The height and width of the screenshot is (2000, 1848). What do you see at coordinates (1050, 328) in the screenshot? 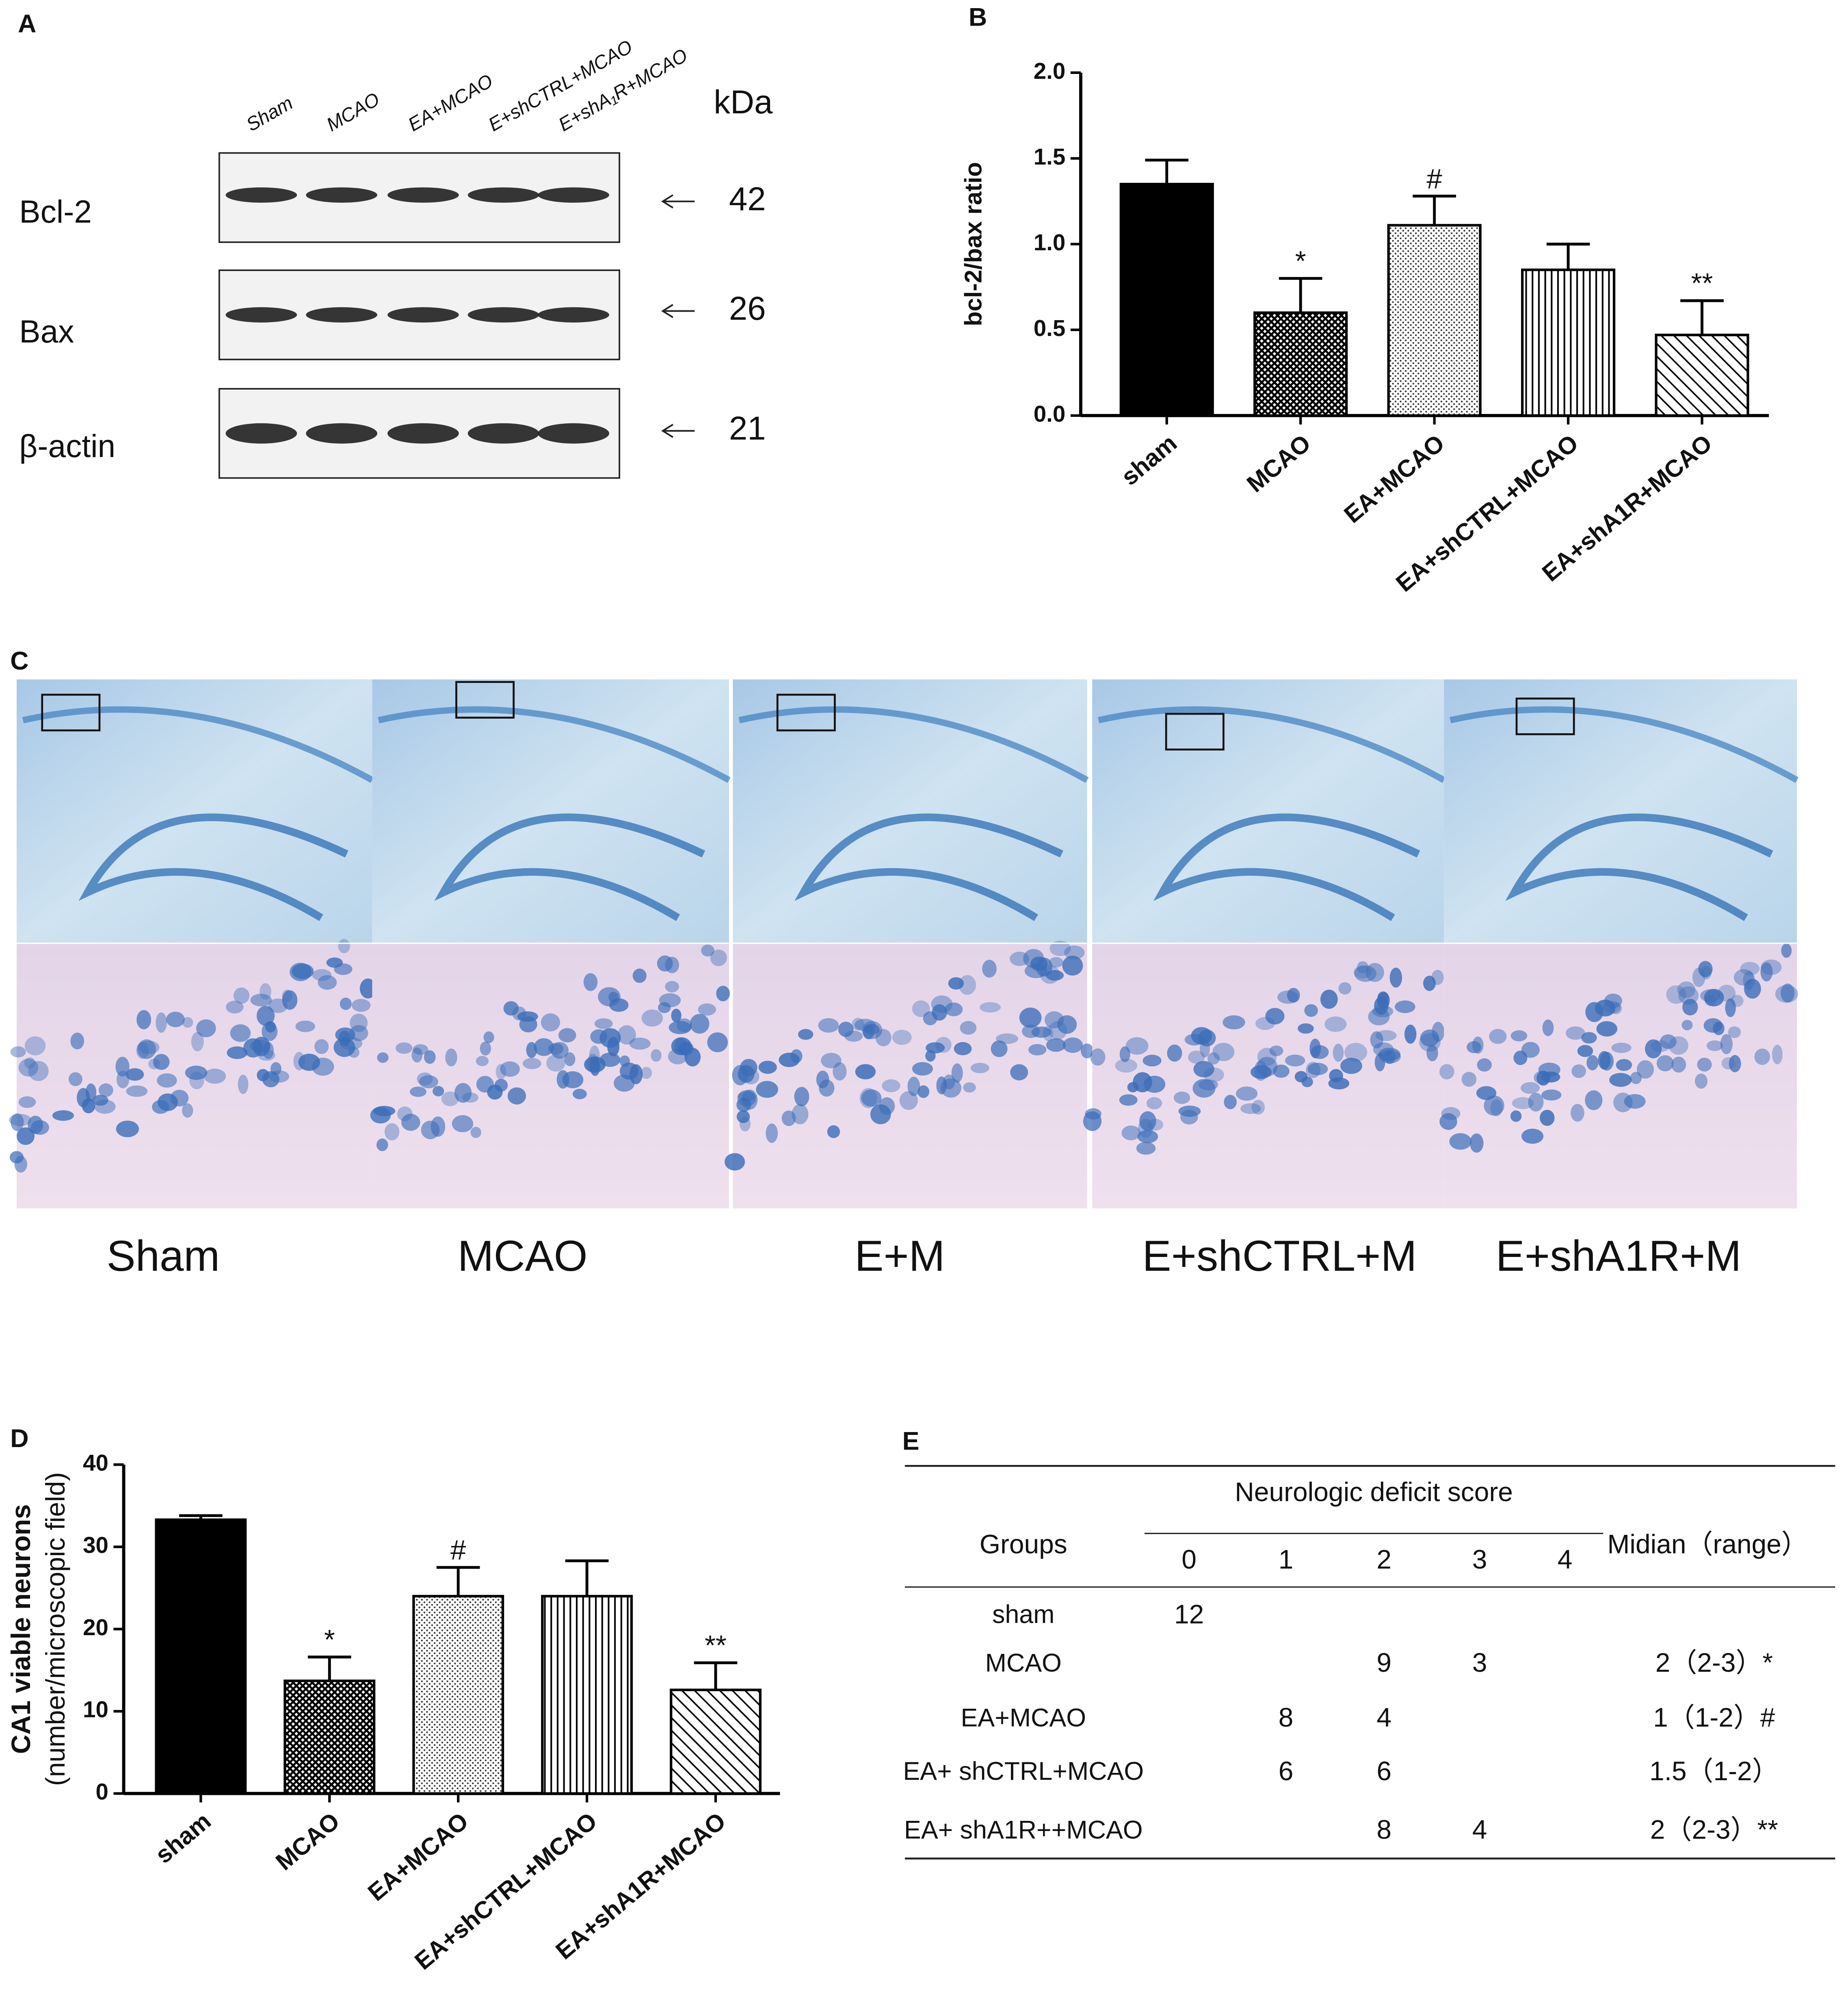
I see `y-tick-label: 0.5` at bounding box center [1050, 328].